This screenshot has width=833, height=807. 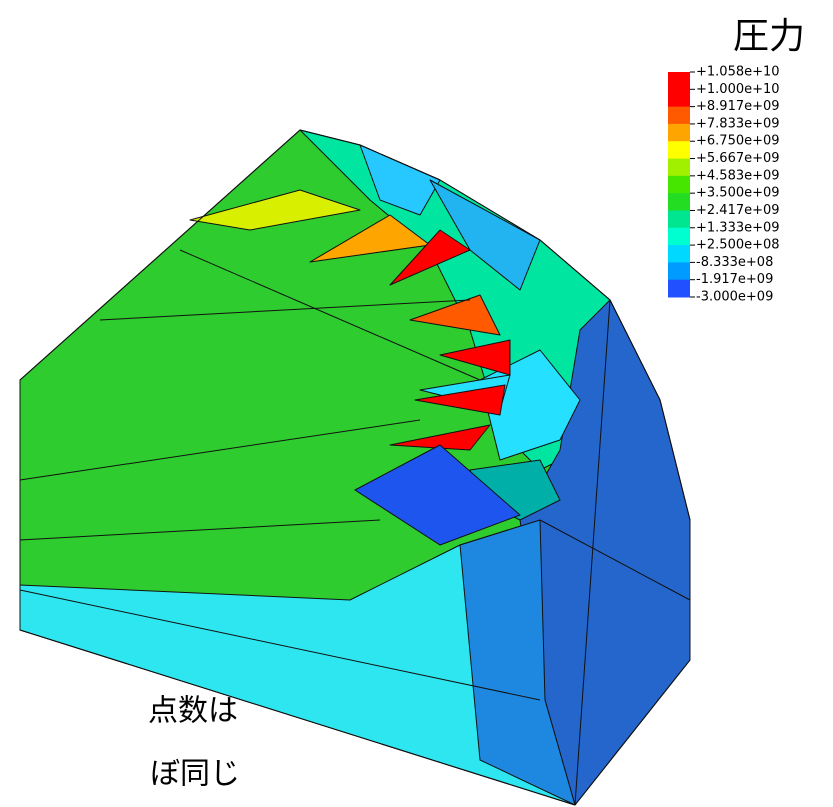 What do you see at coordinates (734, 279) in the screenshot?
I see `legend-label: -1.917e+09` at bounding box center [734, 279].